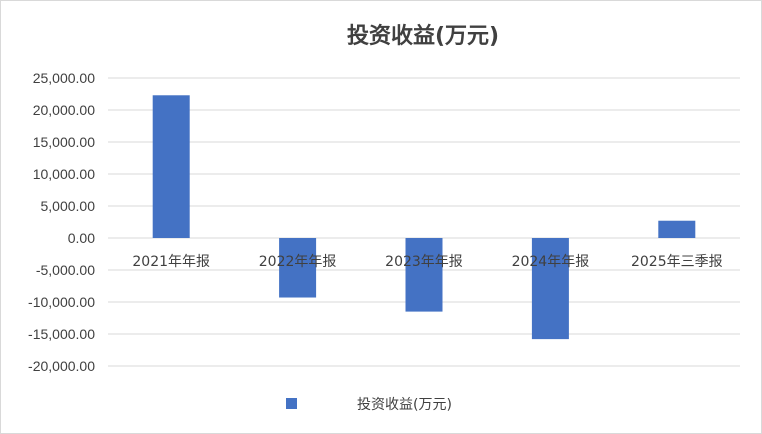 The image size is (762, 434). What do you see at coordinates (64, 110) in the screenshot?
I see `y-tick-label: 20,000.00` at bounding box center [64, 110].